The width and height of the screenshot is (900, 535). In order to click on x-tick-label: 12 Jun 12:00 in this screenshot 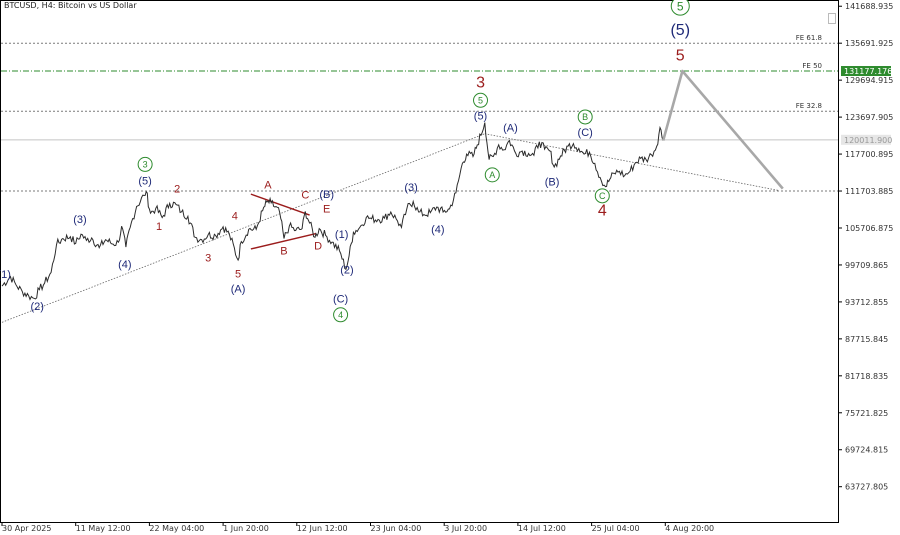, I will do `click(322, 528)`.